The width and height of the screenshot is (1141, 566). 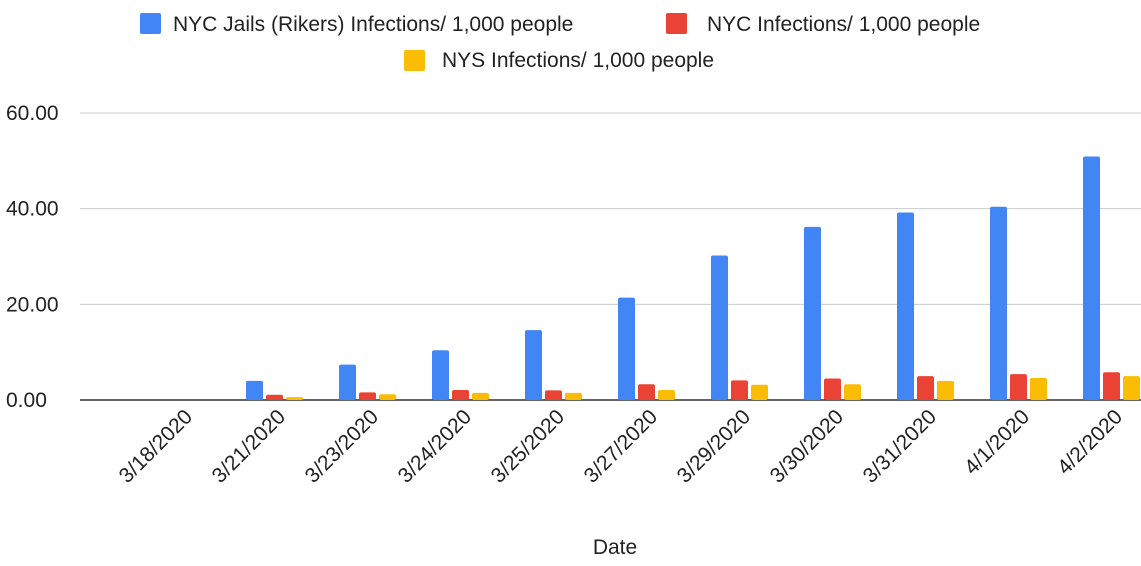 I want to click on x-tick-label: 3/27/2020, so click(x=621, y=446).